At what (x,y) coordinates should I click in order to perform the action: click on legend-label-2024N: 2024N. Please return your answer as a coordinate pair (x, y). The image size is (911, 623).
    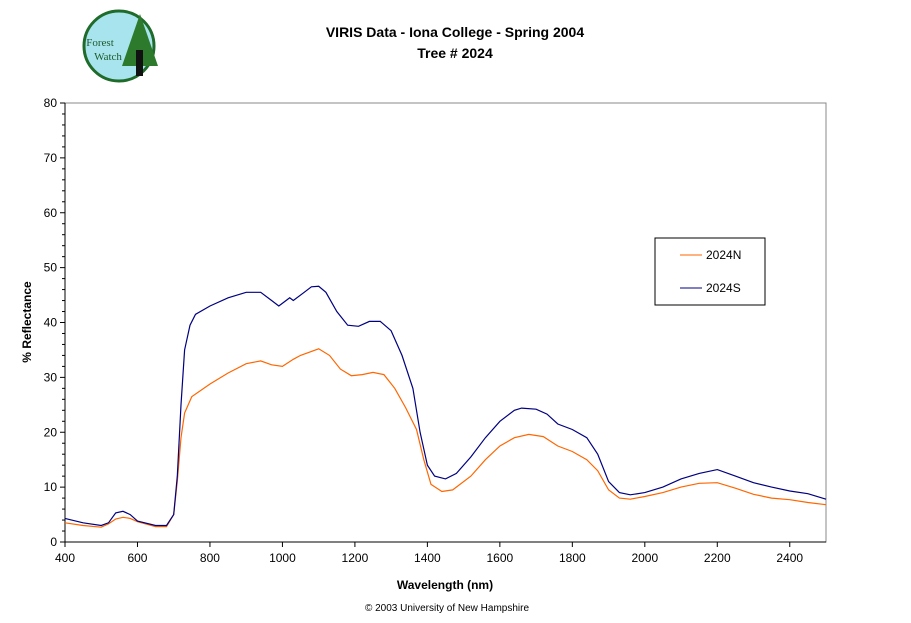
    Looking at the image, I should click on (723, 255).